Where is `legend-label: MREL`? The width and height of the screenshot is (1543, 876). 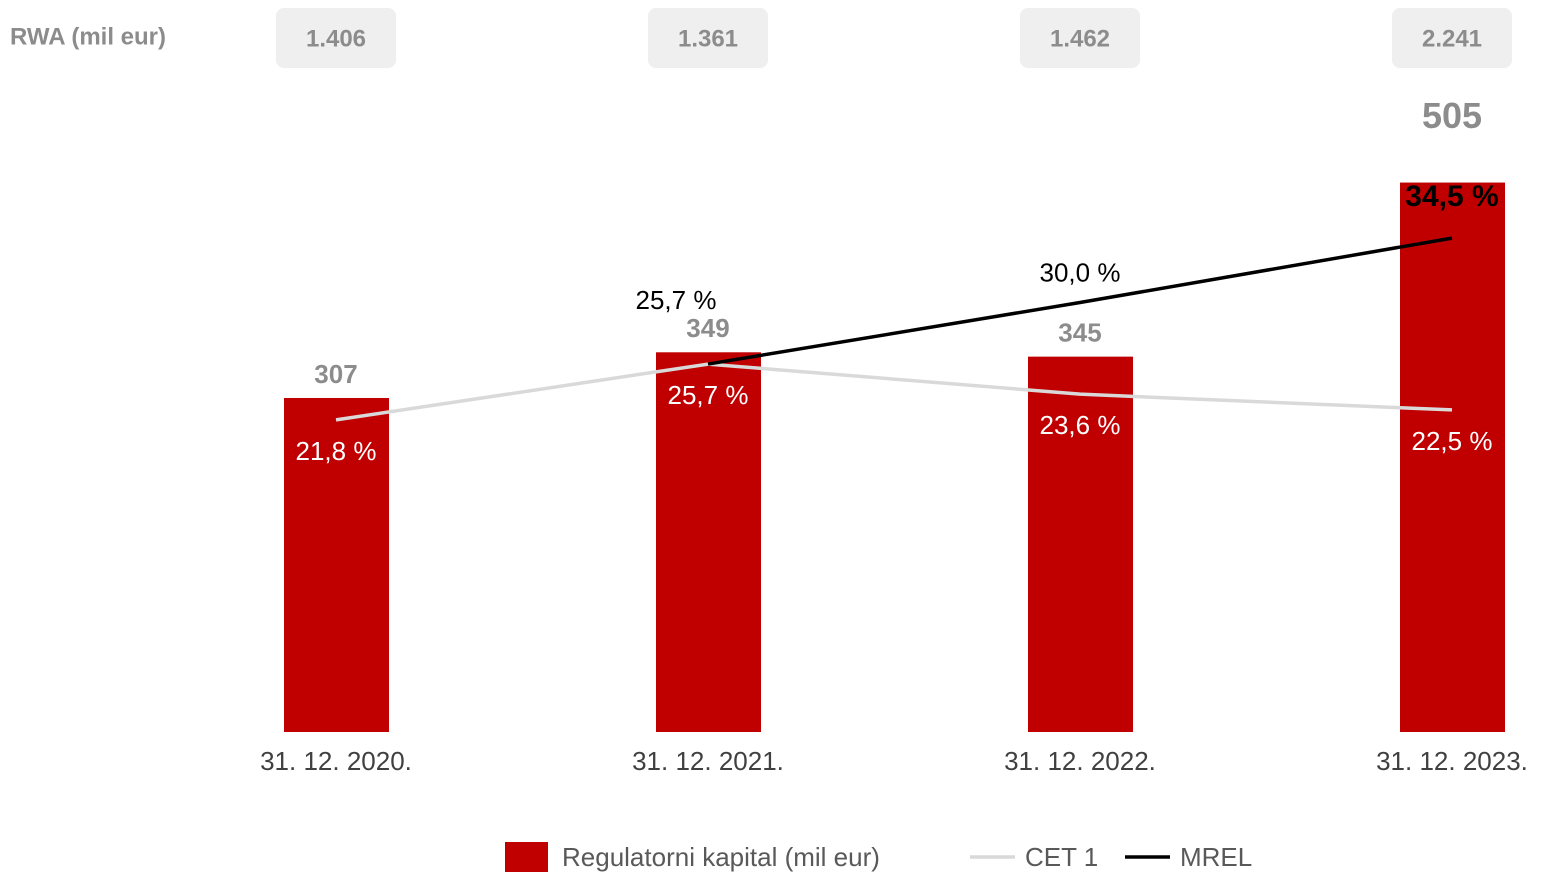 legend-label: MREL is located at coordinates (1216, 857).